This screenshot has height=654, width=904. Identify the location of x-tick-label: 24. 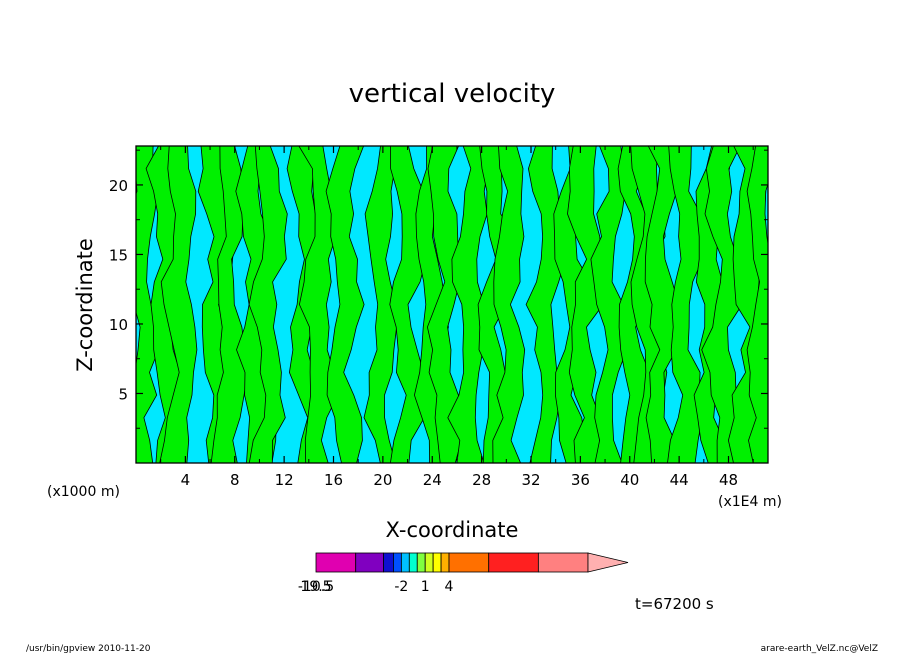
(432, 480).